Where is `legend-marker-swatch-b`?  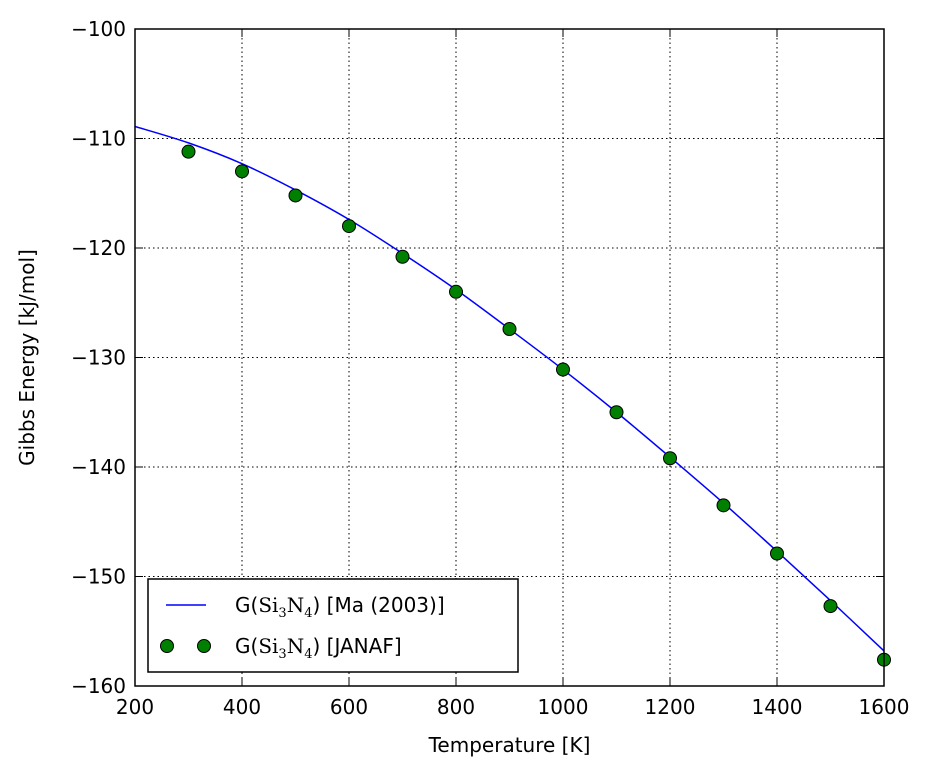 legend-marker-swatch-b is located at coordinates (204, 646).